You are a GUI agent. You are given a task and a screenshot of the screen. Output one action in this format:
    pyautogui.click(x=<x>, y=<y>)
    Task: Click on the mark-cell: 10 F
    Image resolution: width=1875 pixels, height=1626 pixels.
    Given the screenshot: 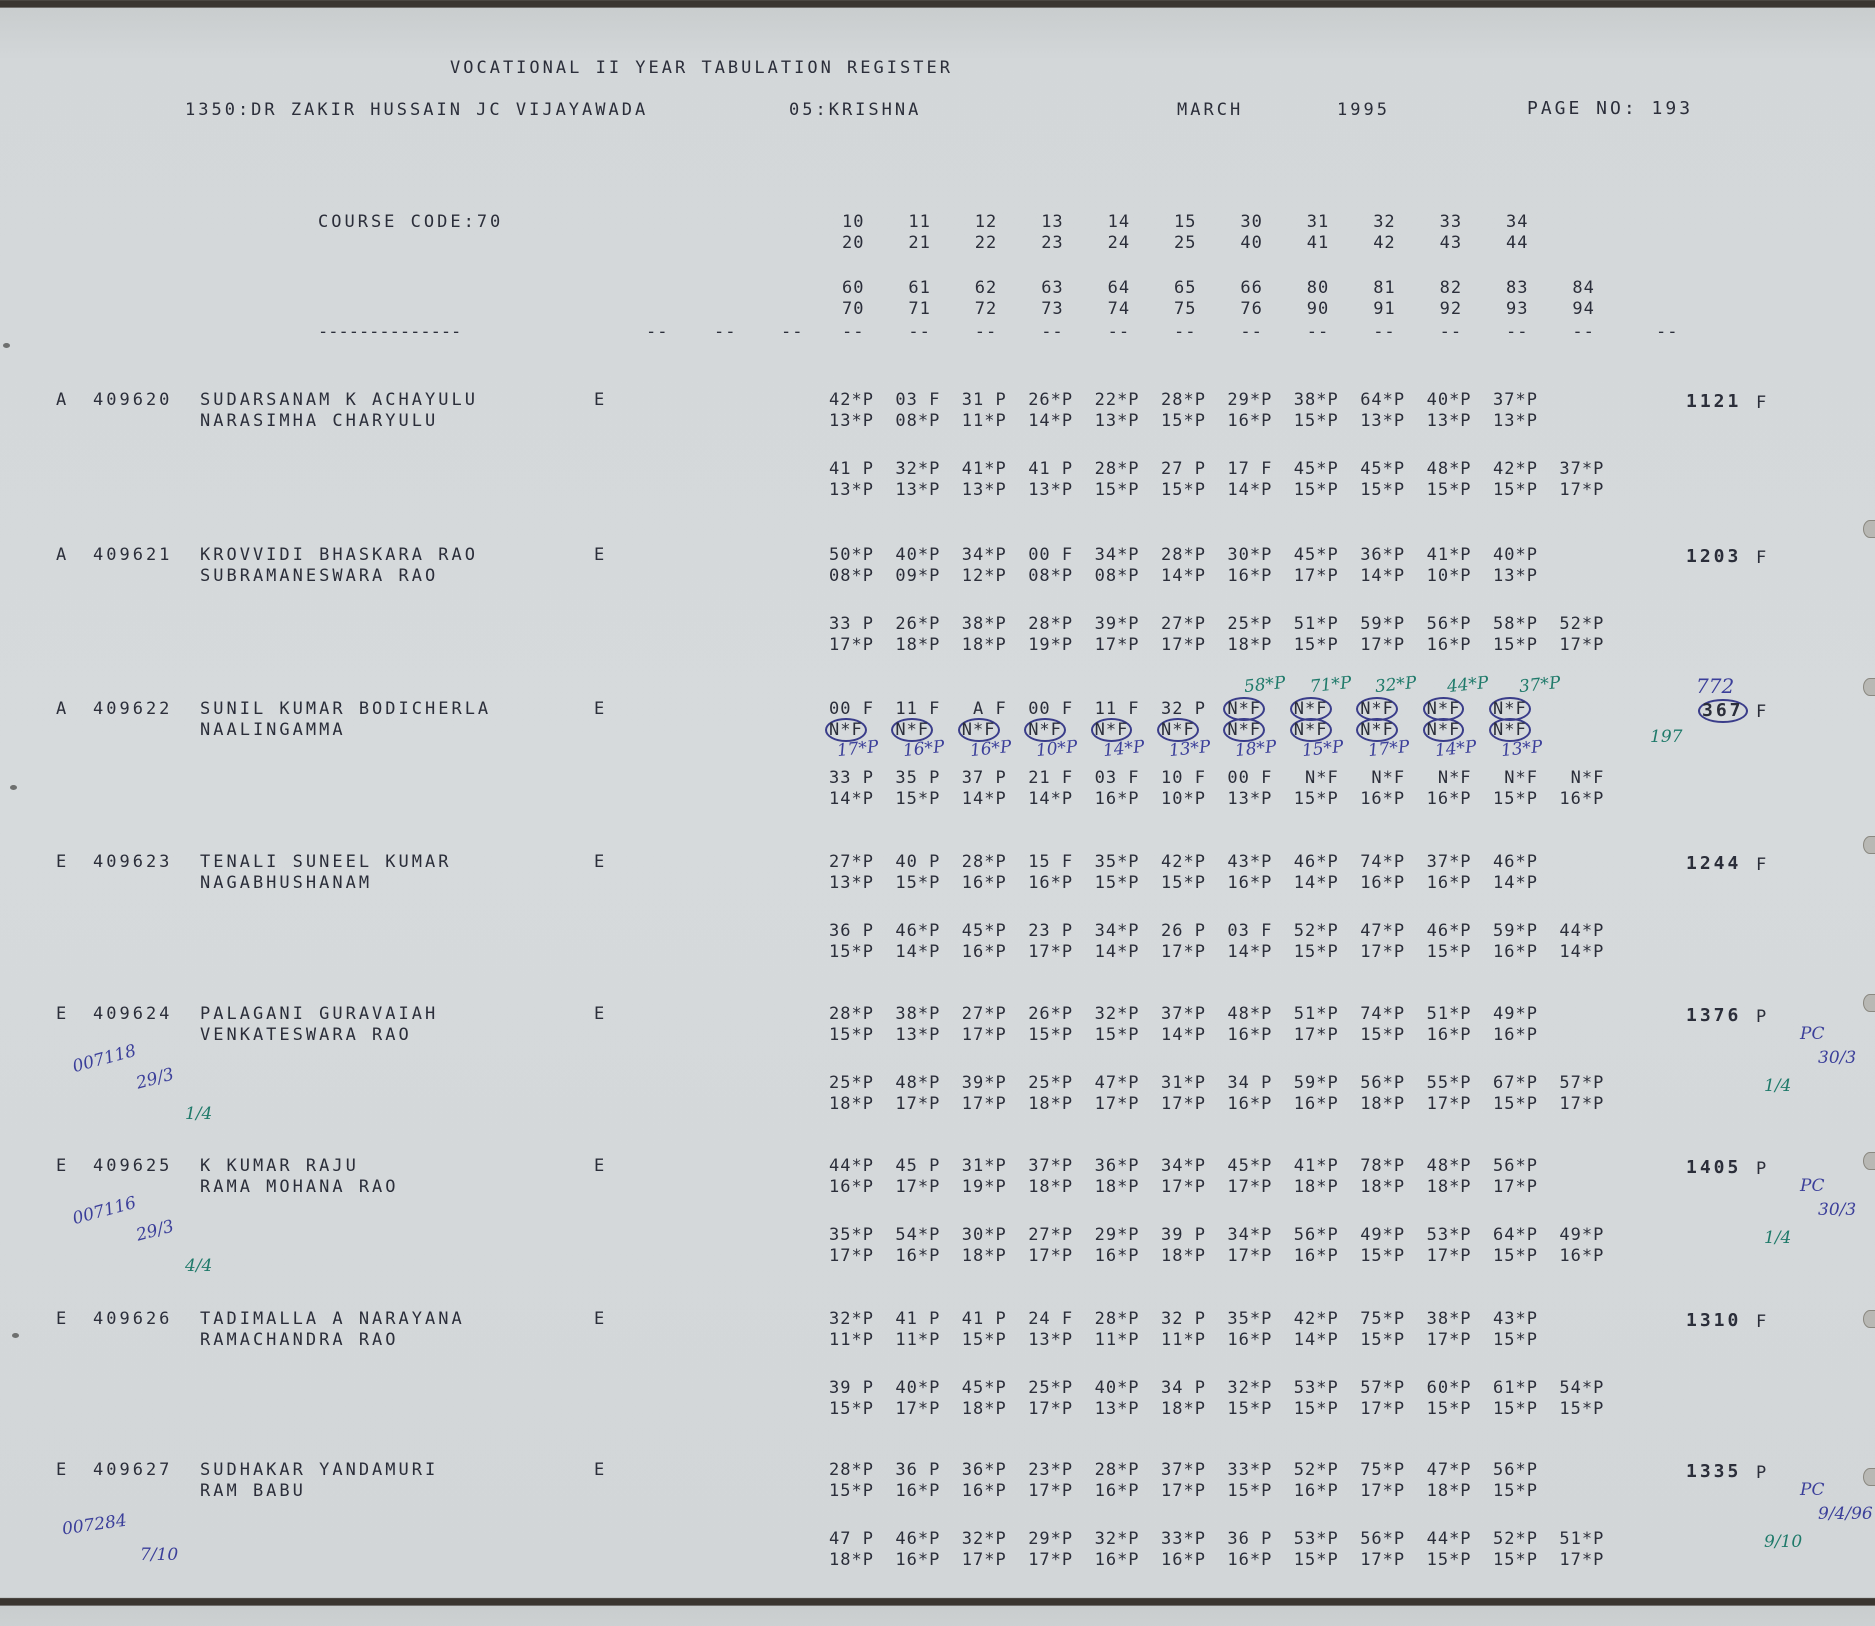 What is the action you would take?
    pyautogui.click(x=1183, y=778)
    